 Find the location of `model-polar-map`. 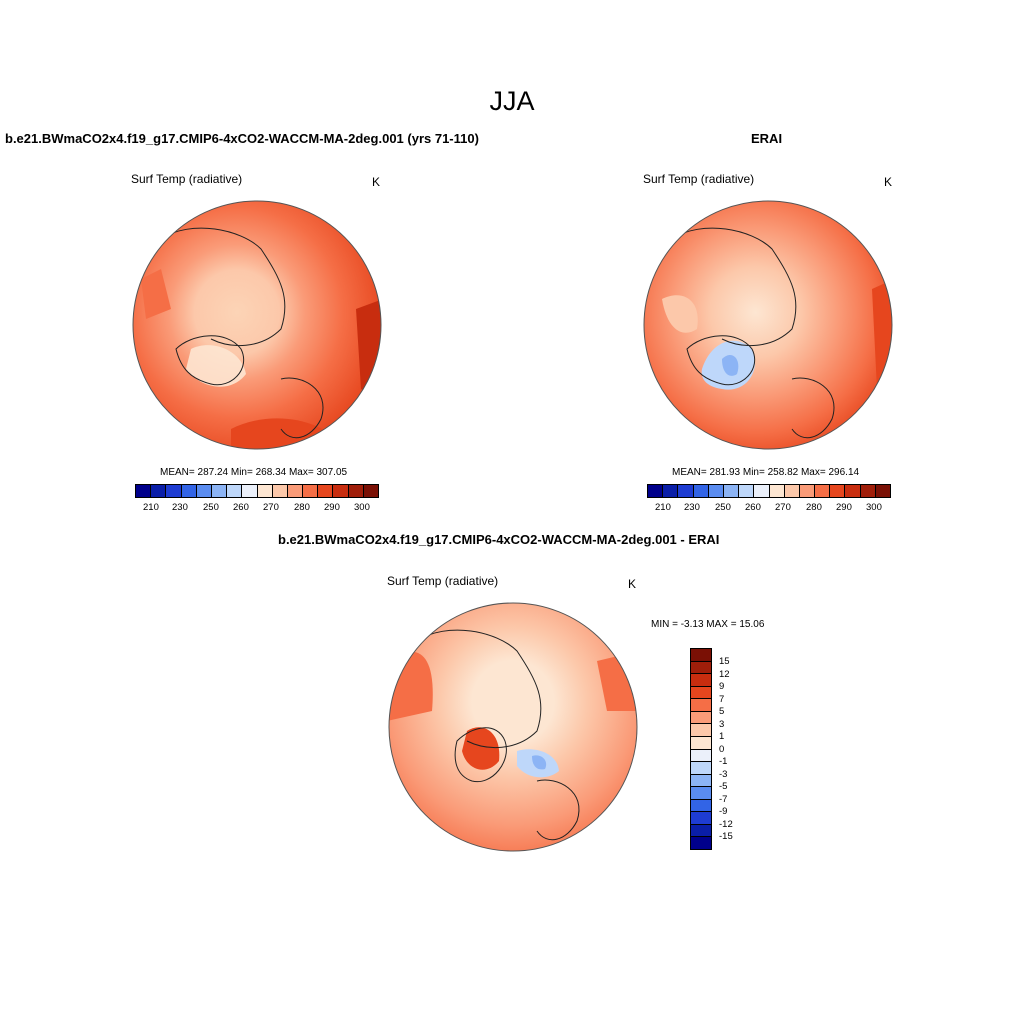

model-polar-map is located at coordinates (257, 325).